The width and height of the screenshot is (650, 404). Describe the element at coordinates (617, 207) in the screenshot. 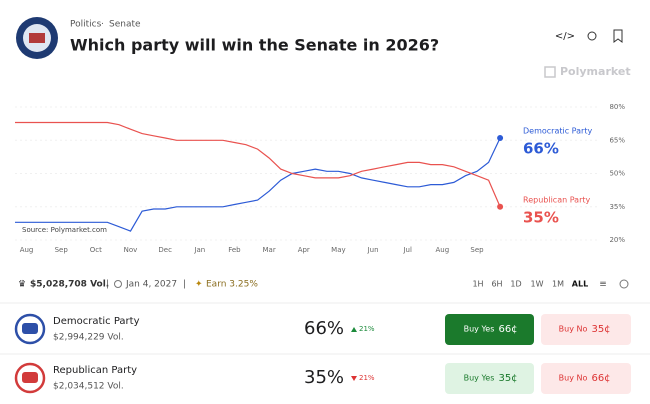

I see `y-tick-label: 35%` at that location.